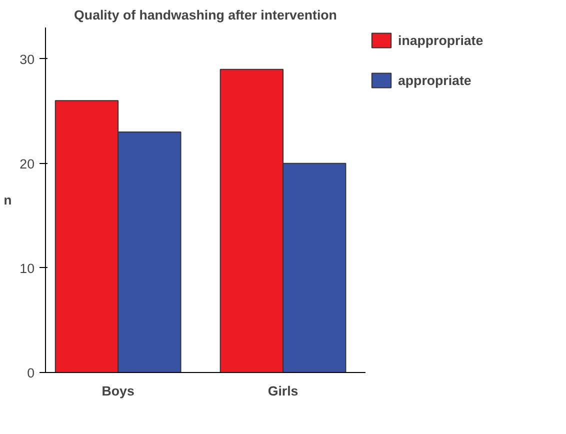 The width and height of the screenshot is (566, 434). I want to click on y-tick-label: 20, so click(27, 164).